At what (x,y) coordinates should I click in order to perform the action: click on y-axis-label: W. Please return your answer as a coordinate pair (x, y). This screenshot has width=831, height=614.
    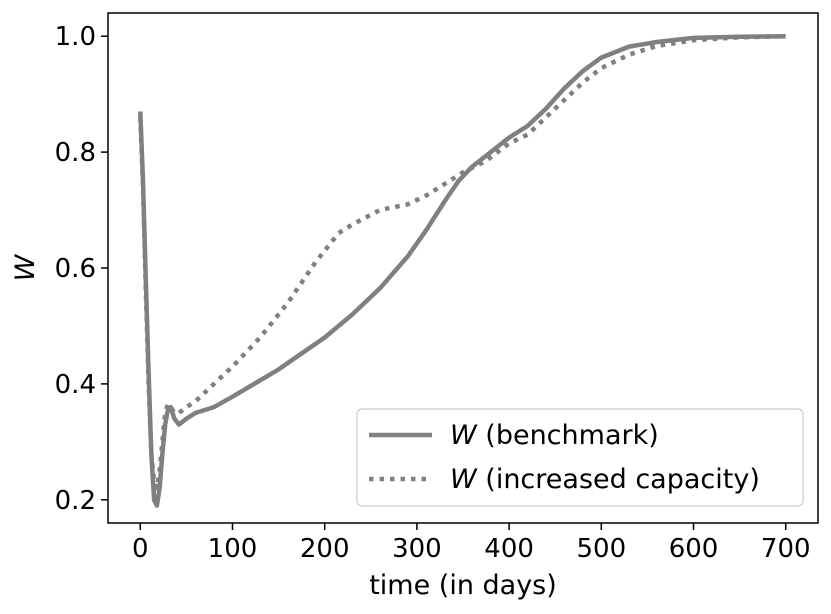
    Looking at the image, I should click on (25, 267).